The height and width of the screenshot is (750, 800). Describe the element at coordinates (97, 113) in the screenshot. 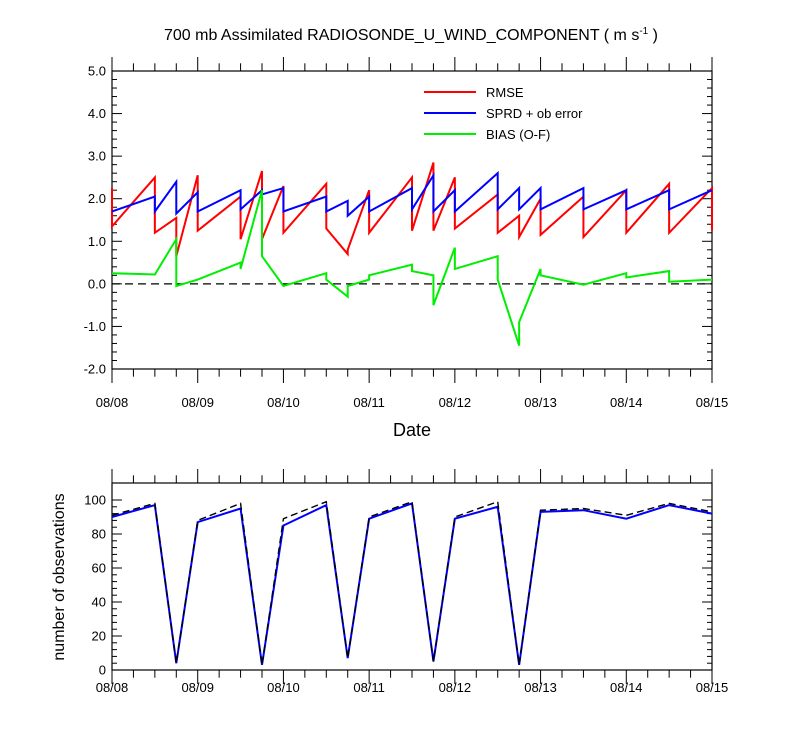

I see `y-tick-label: 4.0` at that location.